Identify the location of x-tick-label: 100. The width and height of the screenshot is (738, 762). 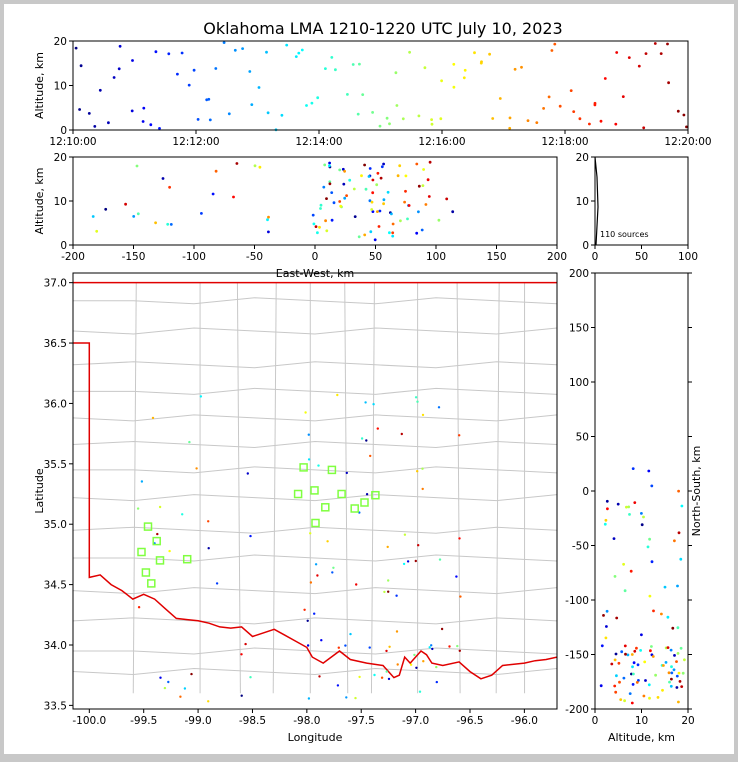
(688, 257).